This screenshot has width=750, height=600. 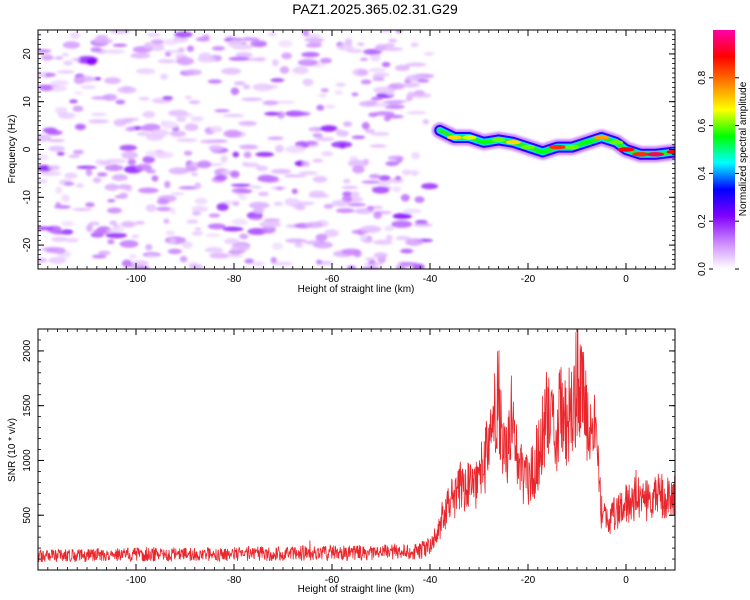 What do you see at coordinates (27, 149) in the screenshot?
I see `spectrogram-ytick-label: 0` at bounding box center [27, 149].